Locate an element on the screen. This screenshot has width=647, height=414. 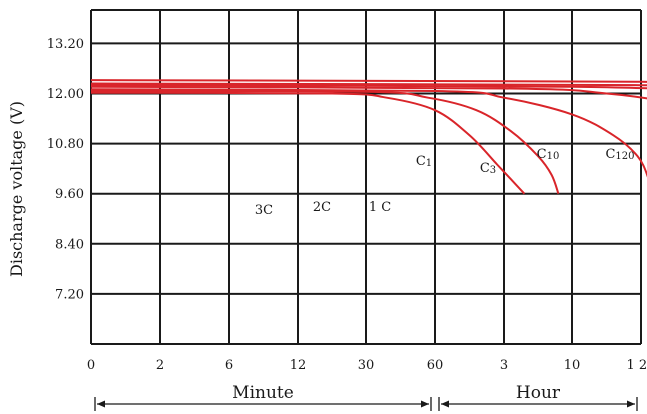
curve-c120 is located at coordinates (368, 81).